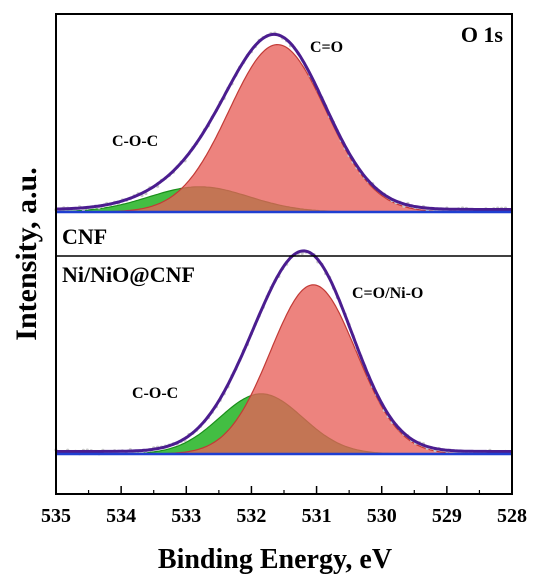  I want to click on panel-label-cnf: CNF, so click(84, 236).